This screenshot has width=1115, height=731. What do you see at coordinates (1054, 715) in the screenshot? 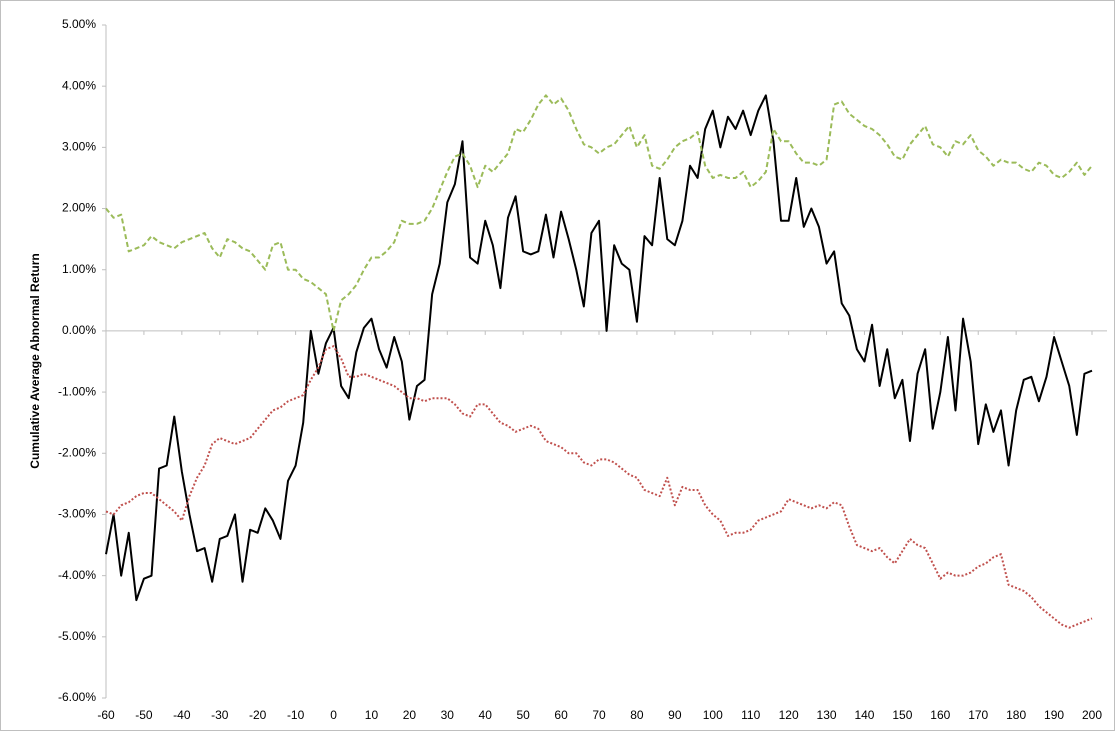
I see `x-tick-label: 190` at bounding box center [1054, 715].